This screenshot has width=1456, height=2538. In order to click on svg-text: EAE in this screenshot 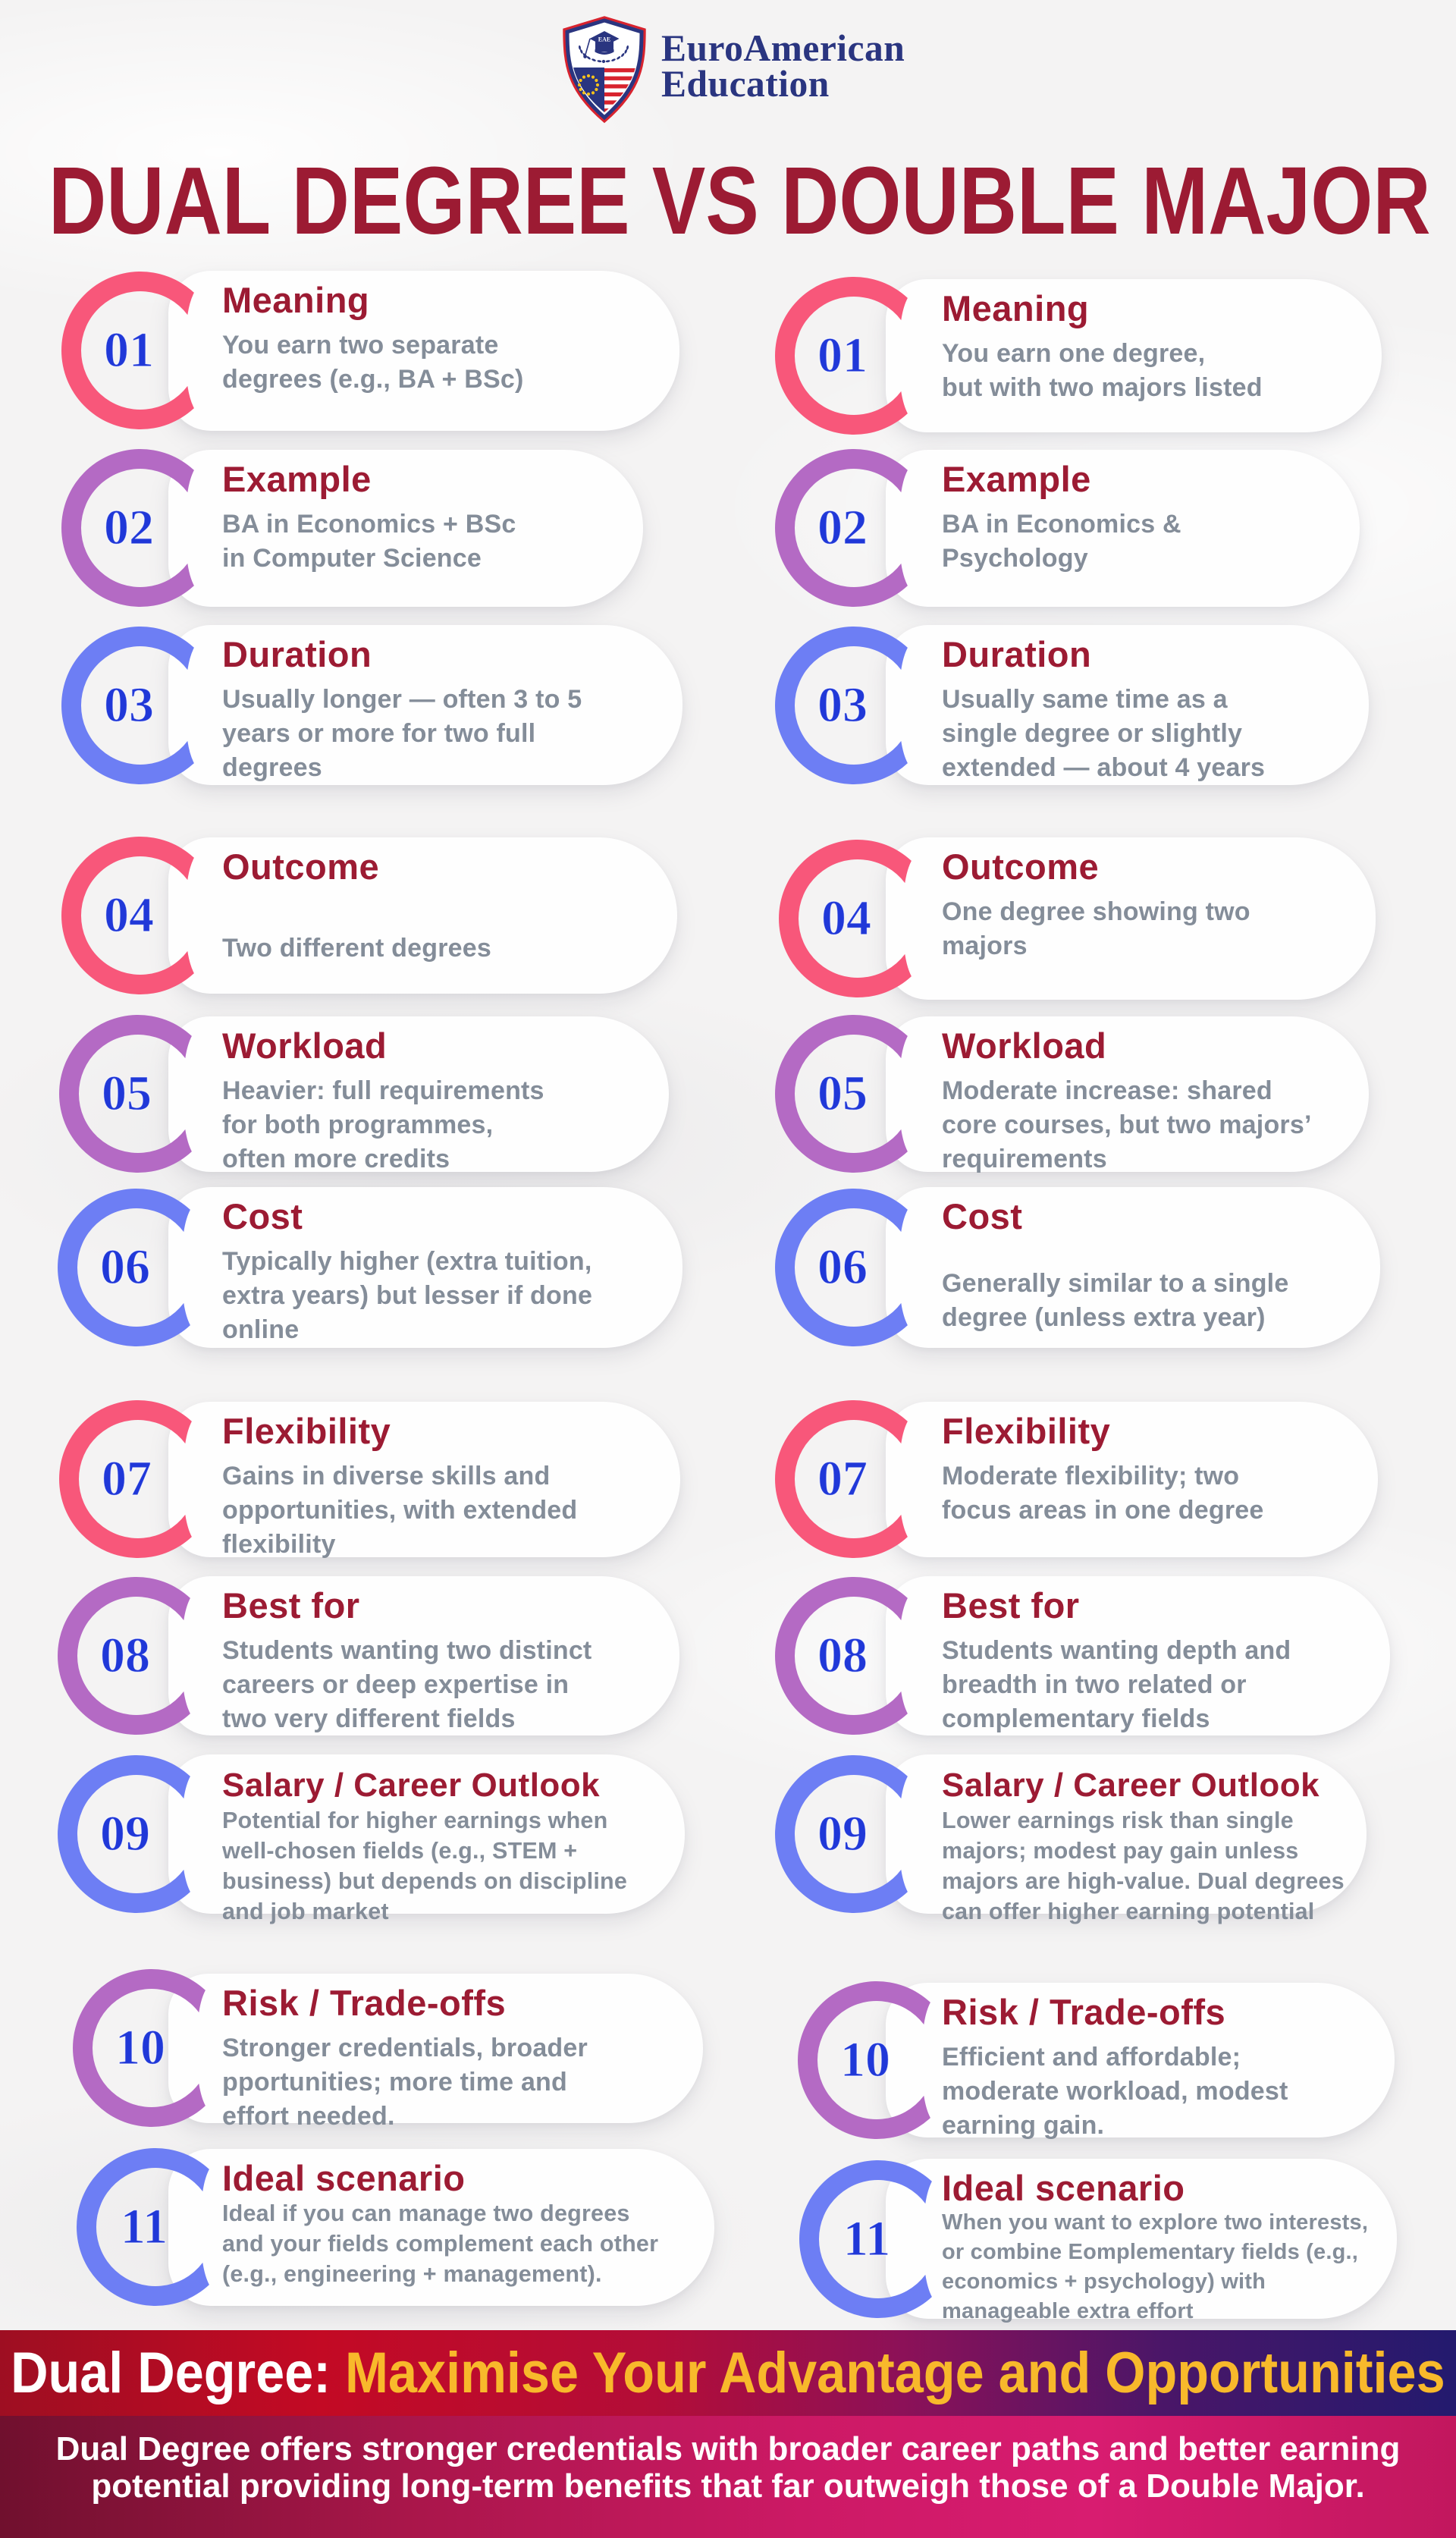, I will do `click(604, 39)`.